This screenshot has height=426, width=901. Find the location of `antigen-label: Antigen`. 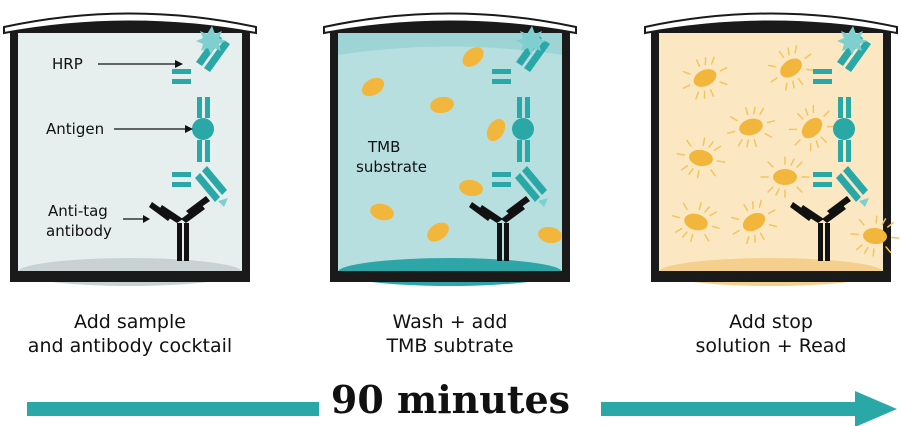

antigen-label: Antigen is located at coordinates (75, 129).